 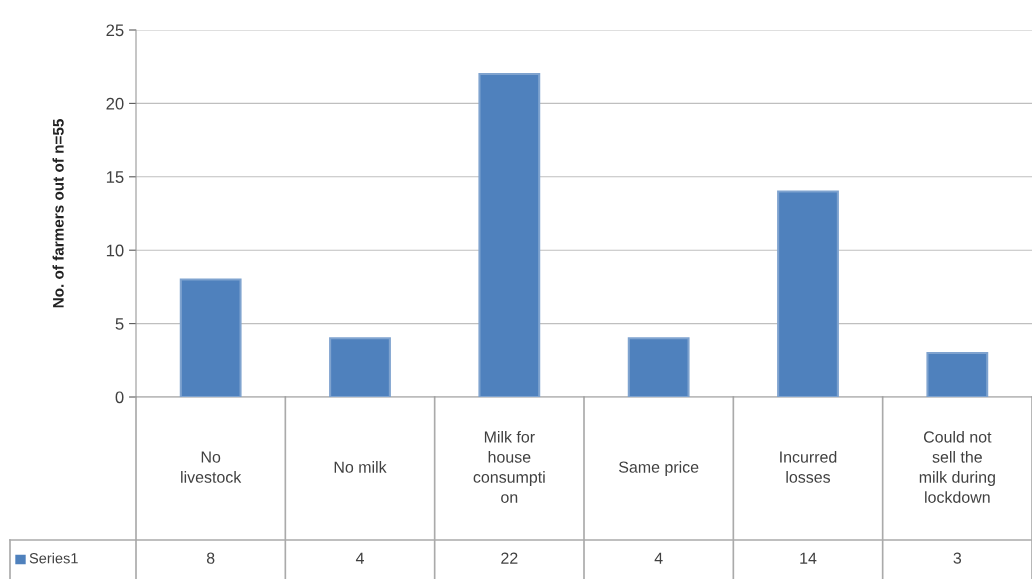 I want to click on x-tick-label: No milk, so click(x=360, y=467).